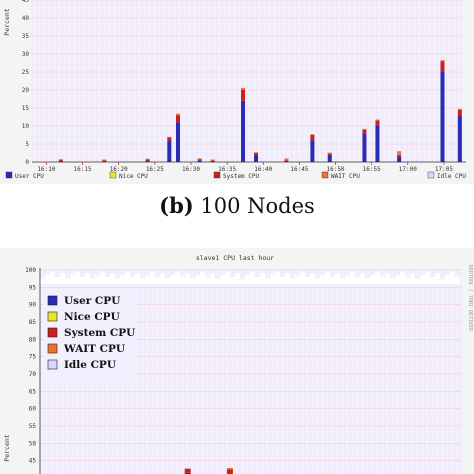 Image resolution: width=474 pixels, height=474 pixels. What do you see at coordinates (155, 169) in the screenshot?
I see `x-tick-label: 16:25` at bounding box center [155, 169].